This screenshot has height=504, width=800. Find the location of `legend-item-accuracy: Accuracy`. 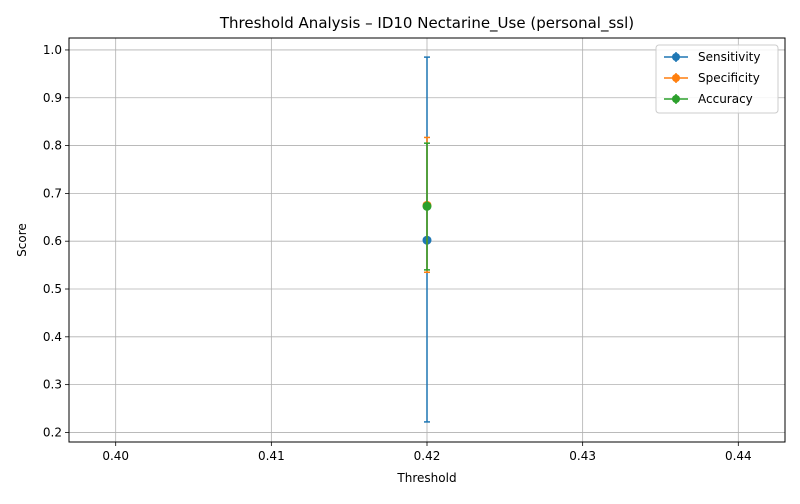

legend-item-accuracy: Accuracy is located at coordinates (708, 99).